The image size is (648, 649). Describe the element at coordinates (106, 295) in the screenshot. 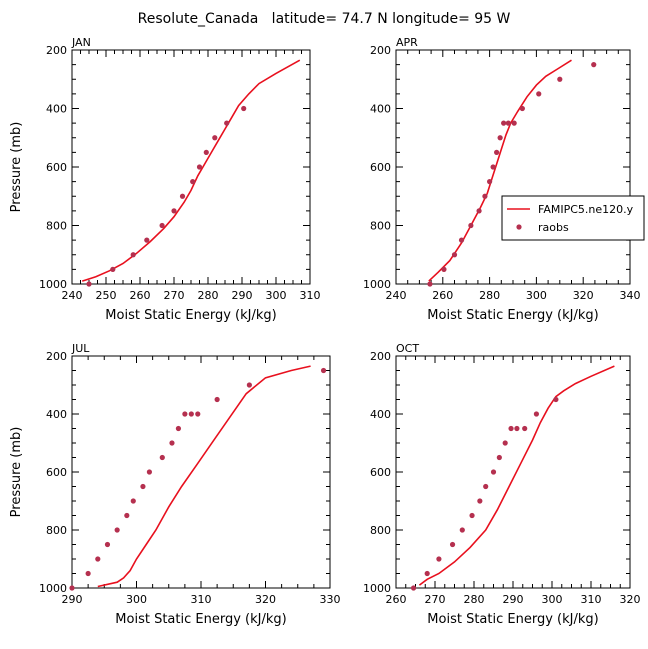

I see `x-tick-label: 250` at that location.